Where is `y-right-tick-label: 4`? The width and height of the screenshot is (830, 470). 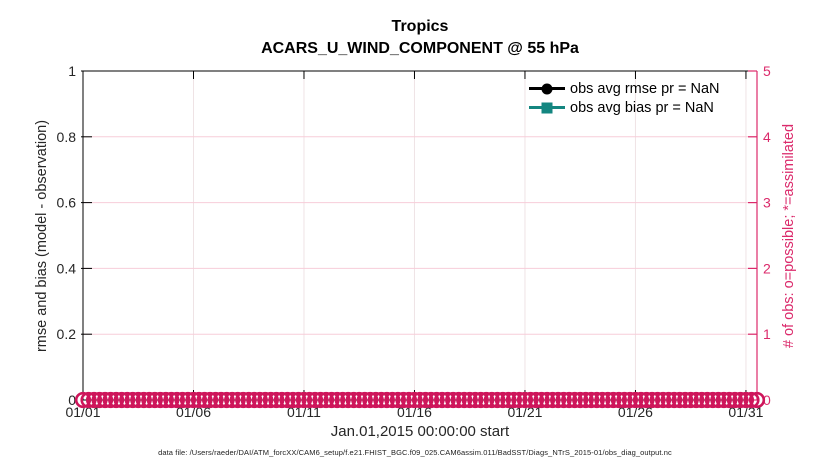 y-right-tick-label: 4 is located at coordinates (767, 137).